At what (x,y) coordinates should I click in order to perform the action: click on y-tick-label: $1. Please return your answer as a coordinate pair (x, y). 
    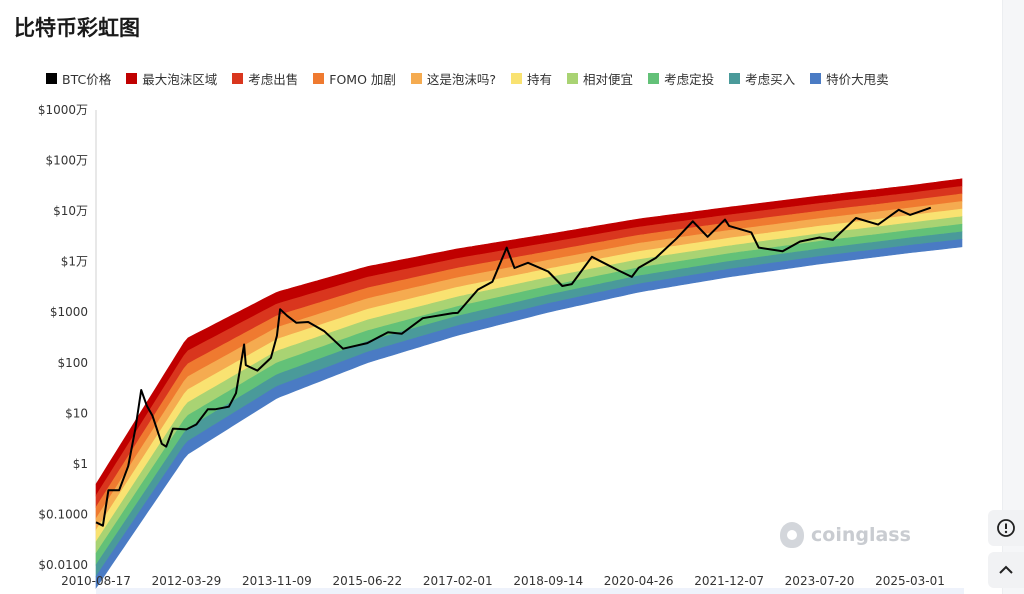
    Looking at the image, I should click on (80, 464).